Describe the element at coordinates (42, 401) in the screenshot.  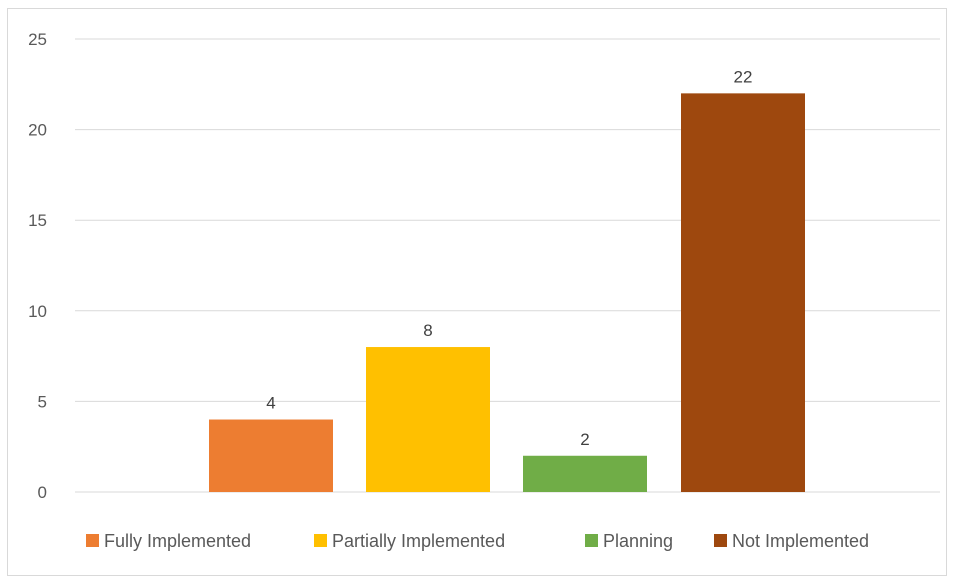
I see `y-tick-label: 5` at that location.